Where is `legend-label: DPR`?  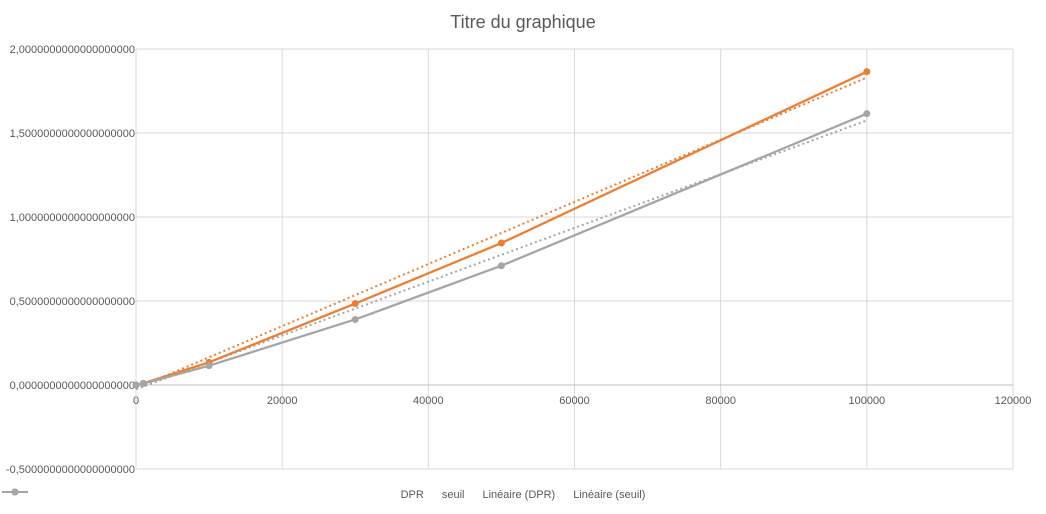 legend-label: DPR is located at coordinates (412, 495).